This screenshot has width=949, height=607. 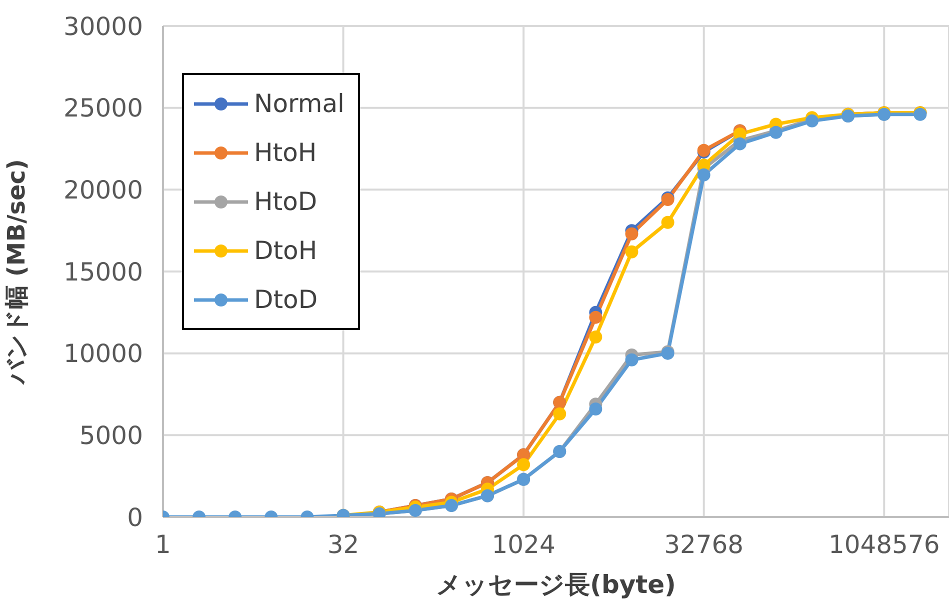 What do you see at coordinates (884, 544) in the screenshot?
I see `x-tick-label: 1048576` at bounding box center [884, 544].